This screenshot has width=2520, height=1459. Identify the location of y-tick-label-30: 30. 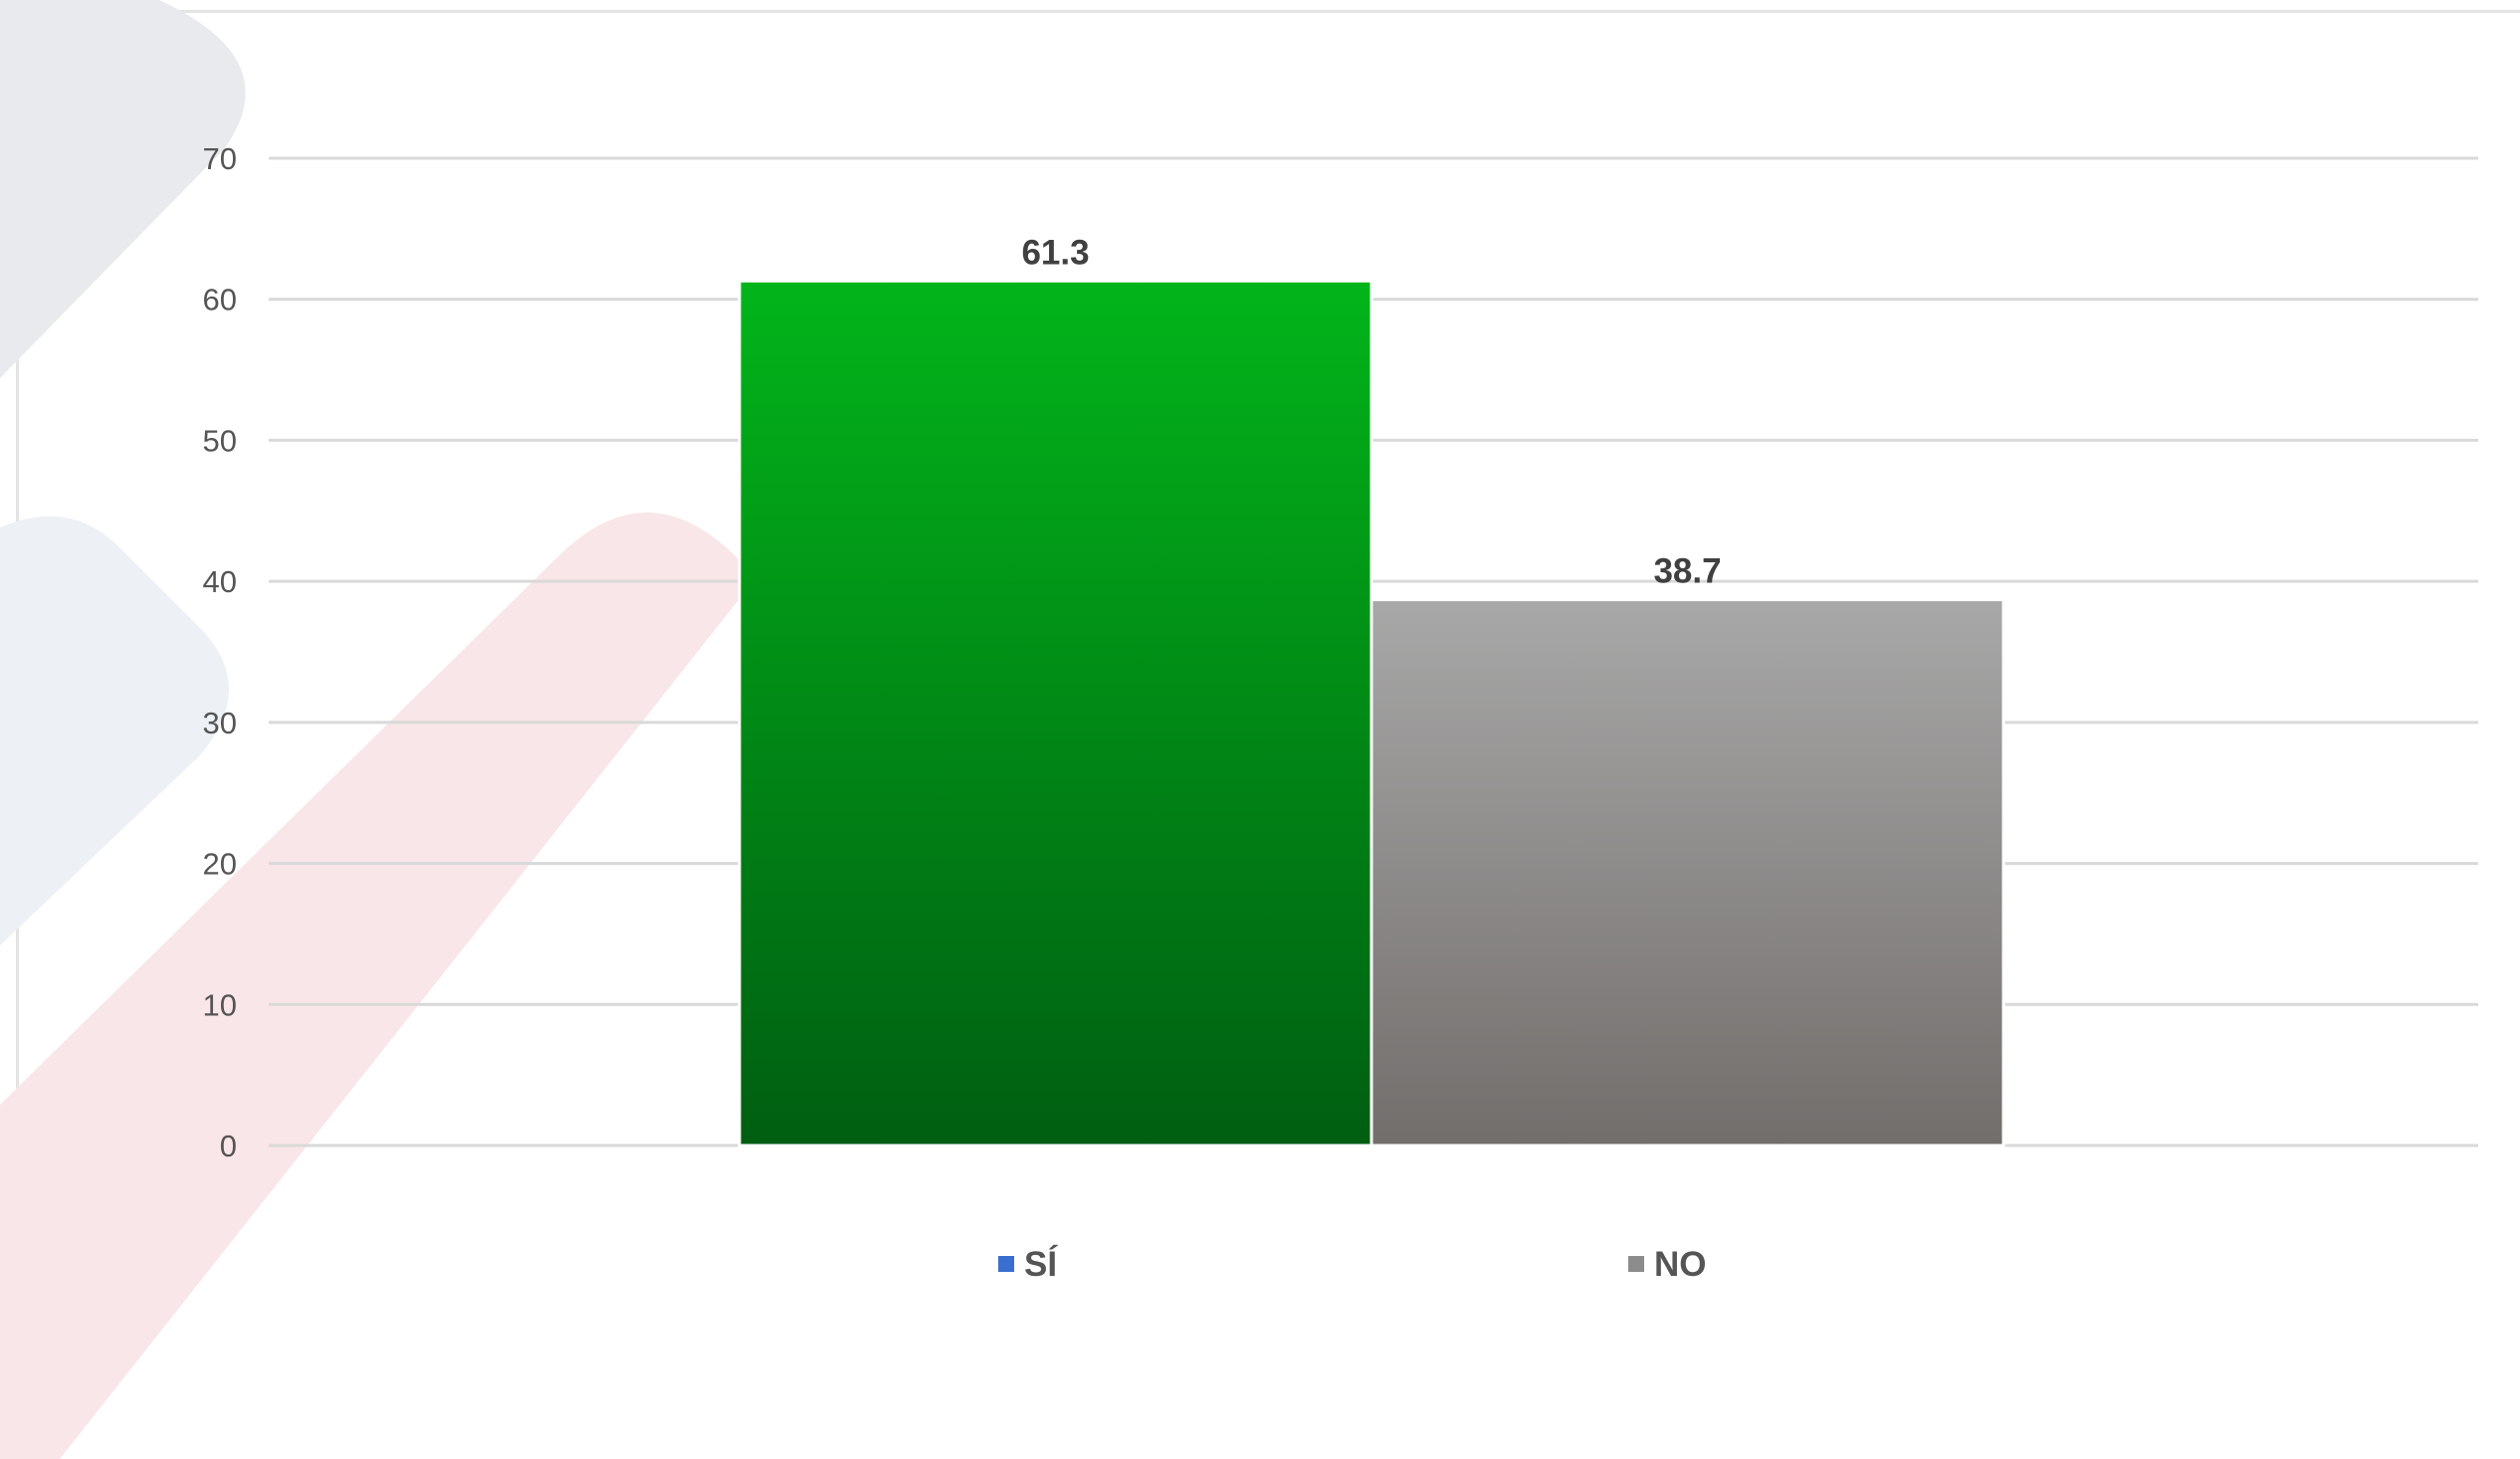
(220, 723).